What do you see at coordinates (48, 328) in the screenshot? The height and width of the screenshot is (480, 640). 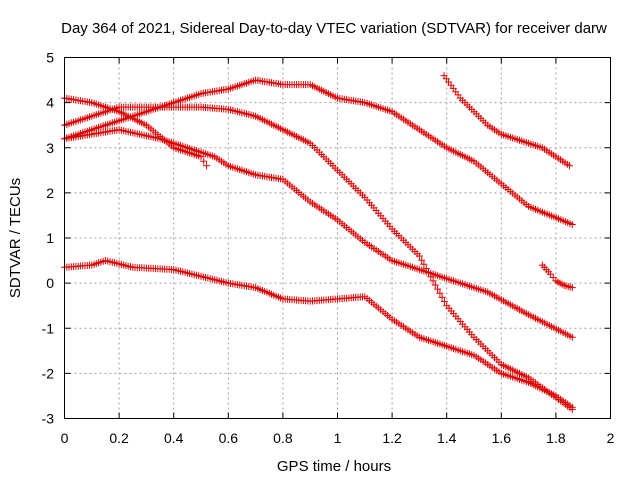 I see `y-tick-label: -1` at bounding box center [48, 328].